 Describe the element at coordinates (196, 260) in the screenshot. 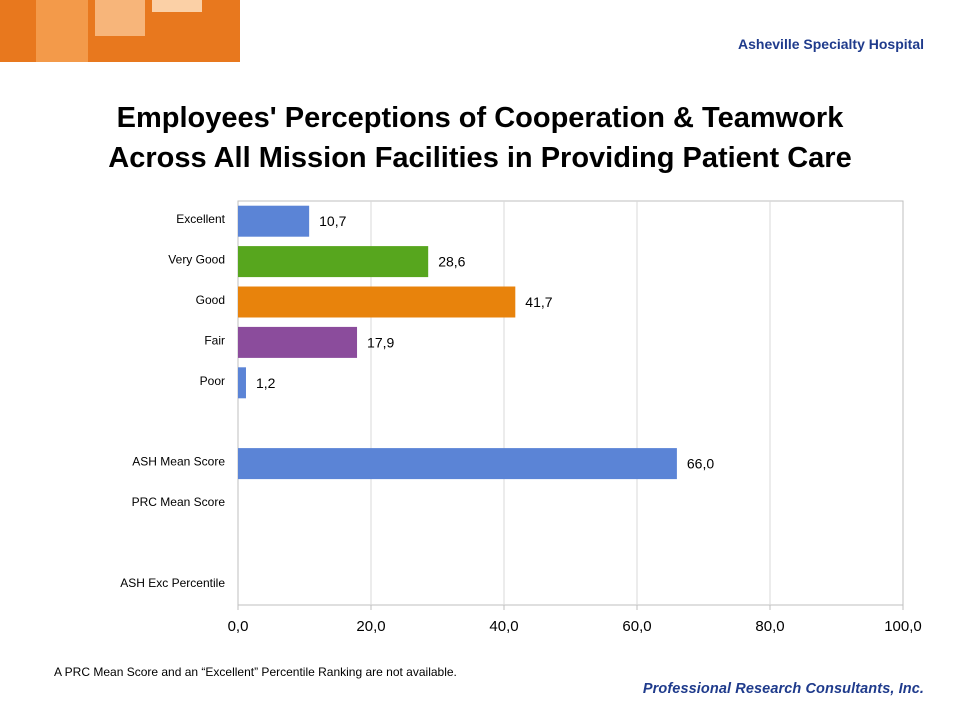

I see `category-label: Very Good` at that location.